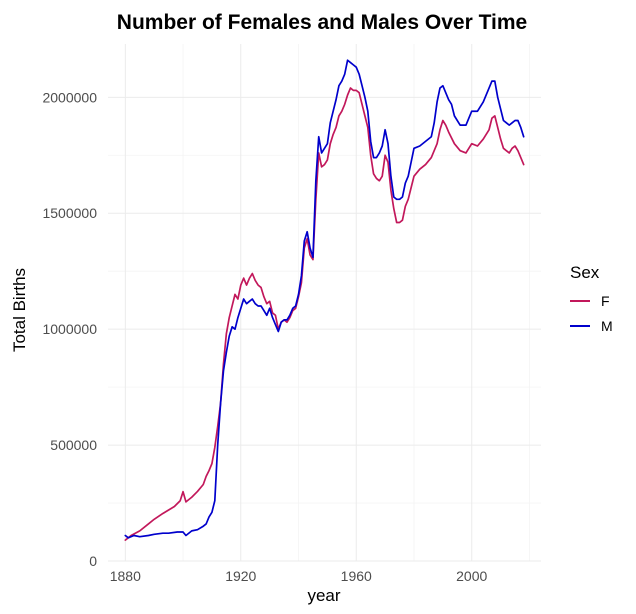  Describe the element at coordinates (240, 576) in the screenshot. I see `x-tick-label: 1920` at that location.